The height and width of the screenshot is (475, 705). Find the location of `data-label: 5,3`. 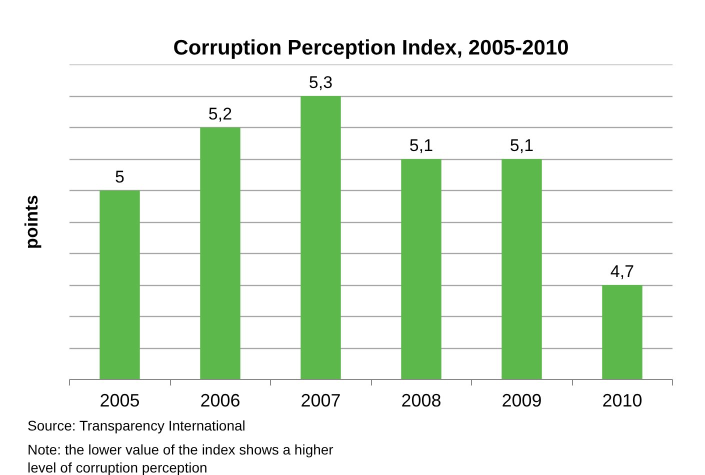

data-label: 5,3 is located at coordinates (320, 82).